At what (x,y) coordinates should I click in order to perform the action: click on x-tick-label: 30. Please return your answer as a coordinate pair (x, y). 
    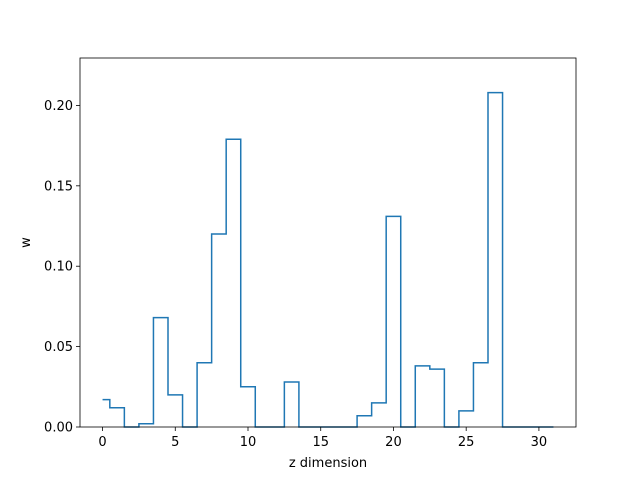
    Looking at the image, I should click on (539, 442).